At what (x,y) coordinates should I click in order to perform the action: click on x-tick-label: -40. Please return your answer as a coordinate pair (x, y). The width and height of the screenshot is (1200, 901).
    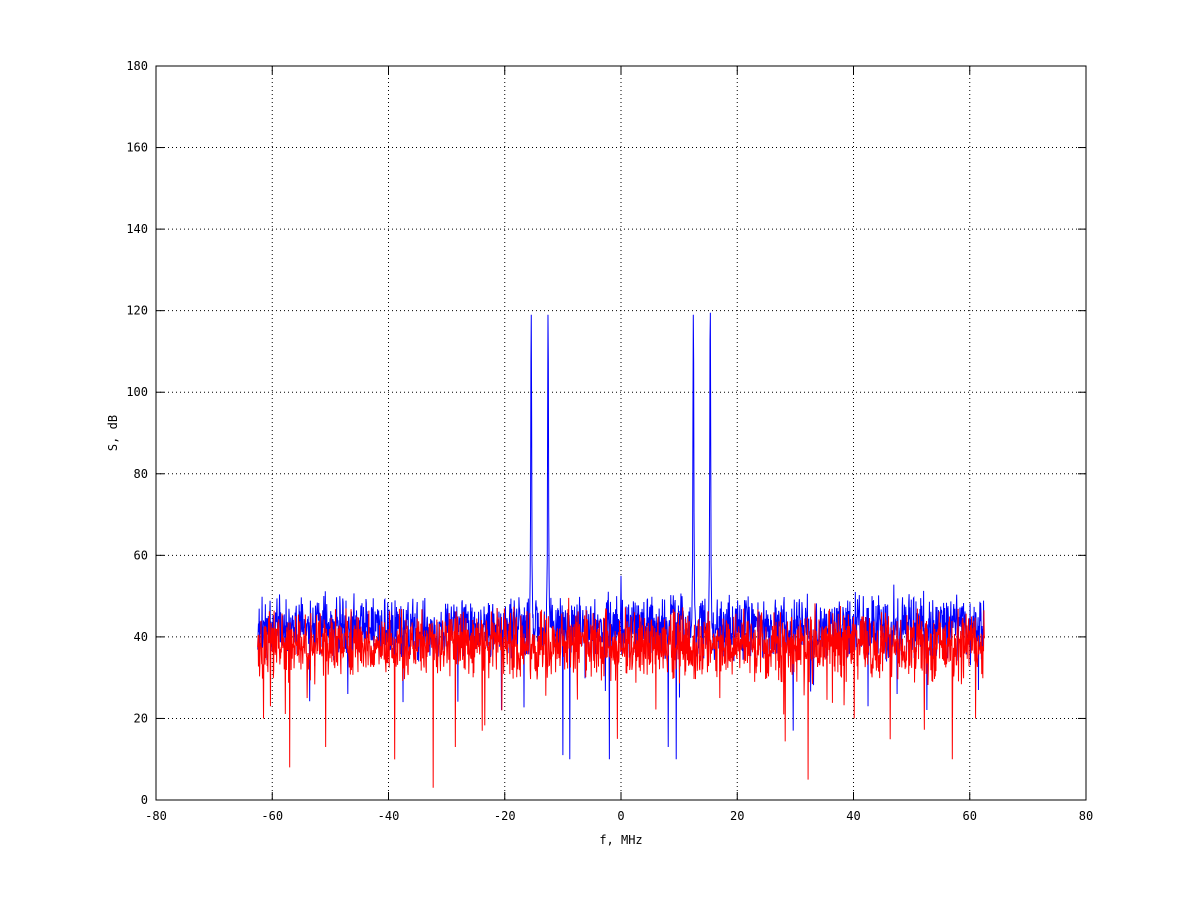
    Looking at the image, I should click on (389, 816).